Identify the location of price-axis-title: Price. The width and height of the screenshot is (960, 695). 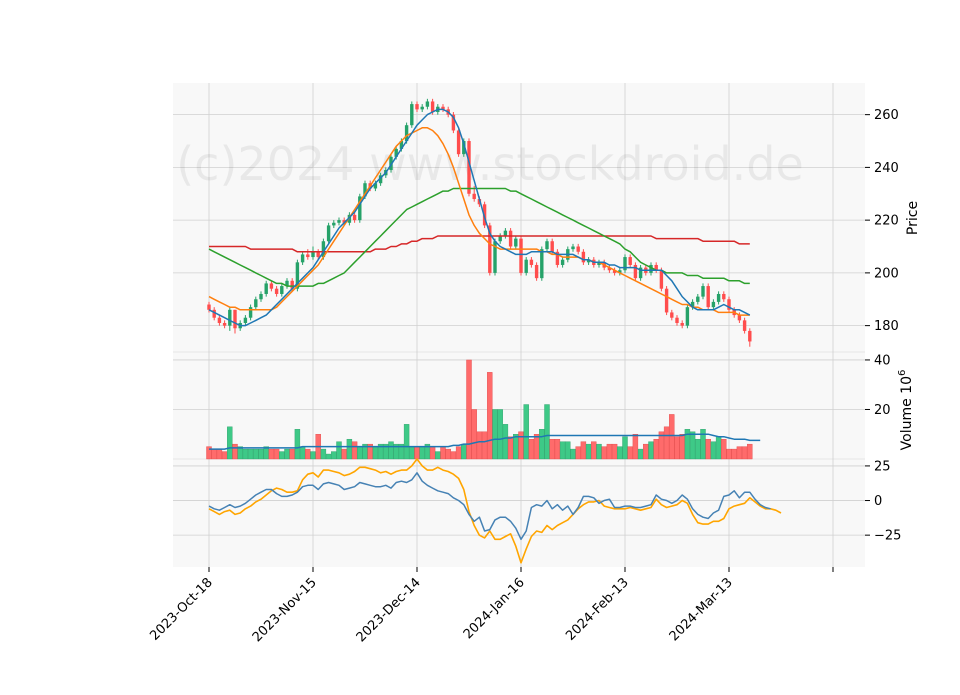
(913, 218).